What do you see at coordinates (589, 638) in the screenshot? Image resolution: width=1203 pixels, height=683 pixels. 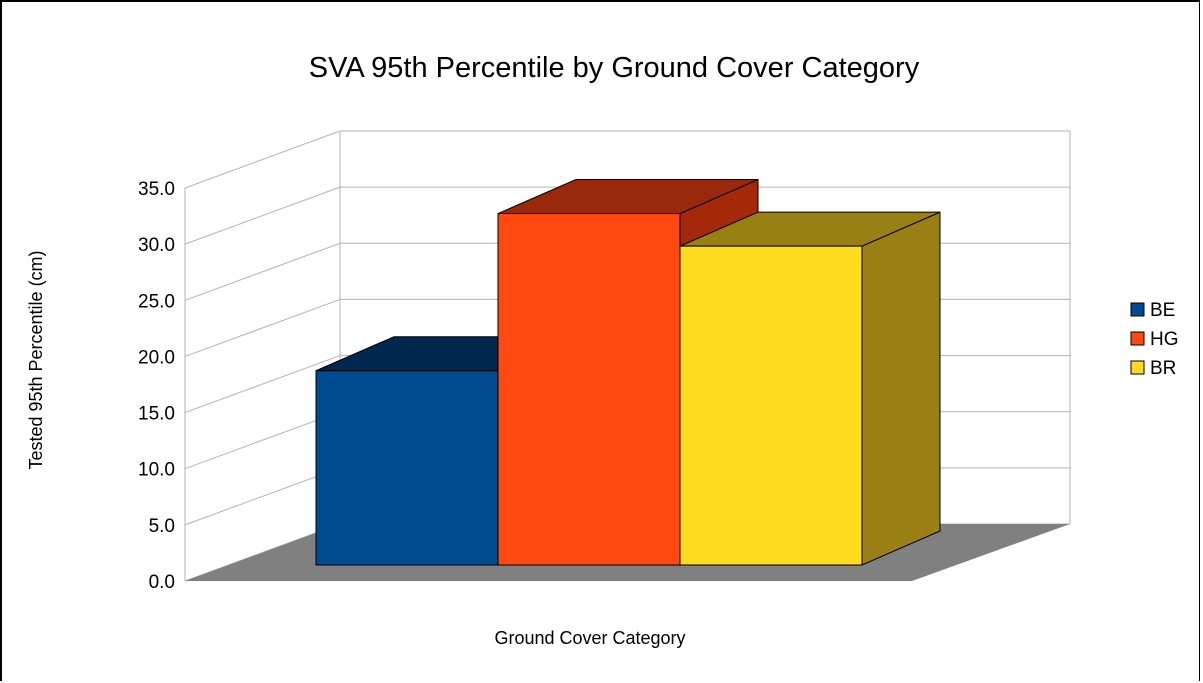 I see `x-axis-label: Ground Cover Category` at bounding box center [589, 638].